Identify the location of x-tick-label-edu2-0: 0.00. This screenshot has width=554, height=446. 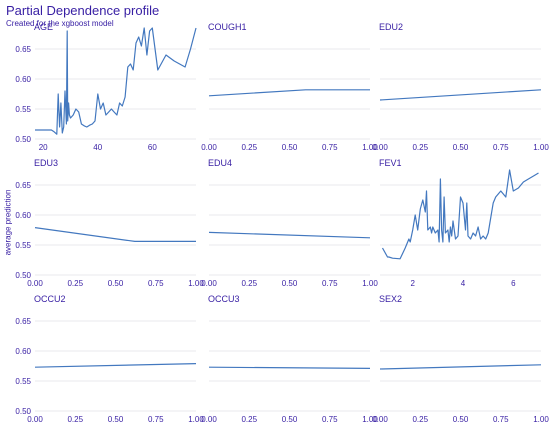
(380, 147).